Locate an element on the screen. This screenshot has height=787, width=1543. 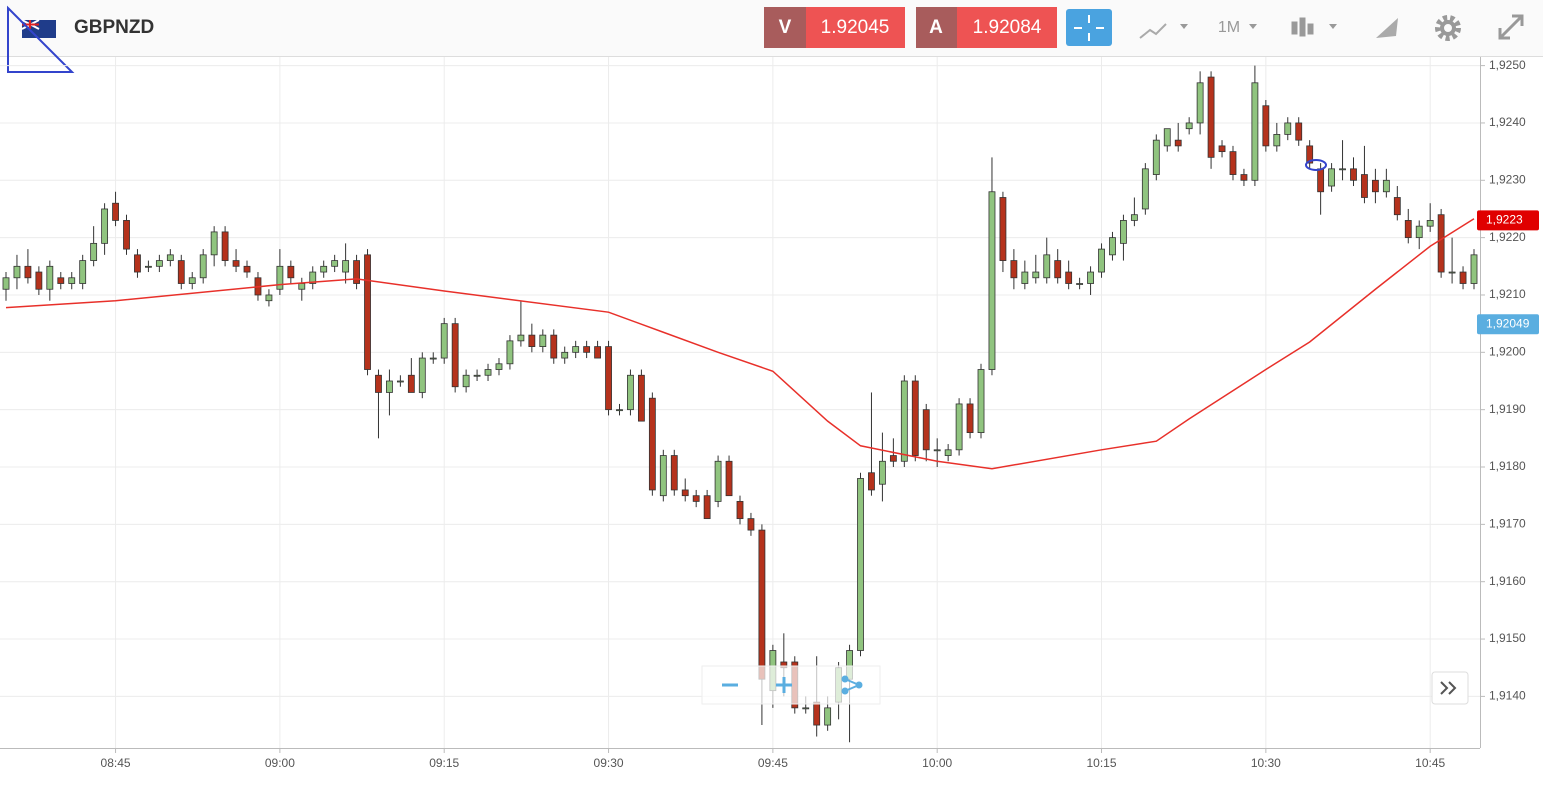
buy-label: A is located at coordinates (936, 27).